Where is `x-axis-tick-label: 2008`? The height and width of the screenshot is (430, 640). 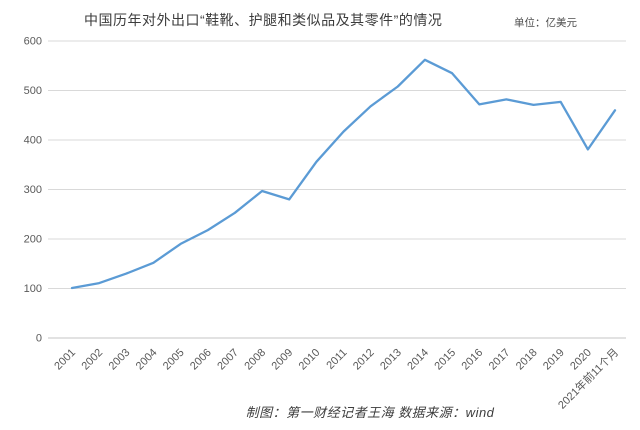 x-axis-tick-label: 2008 is located at coordinates (255, 360).